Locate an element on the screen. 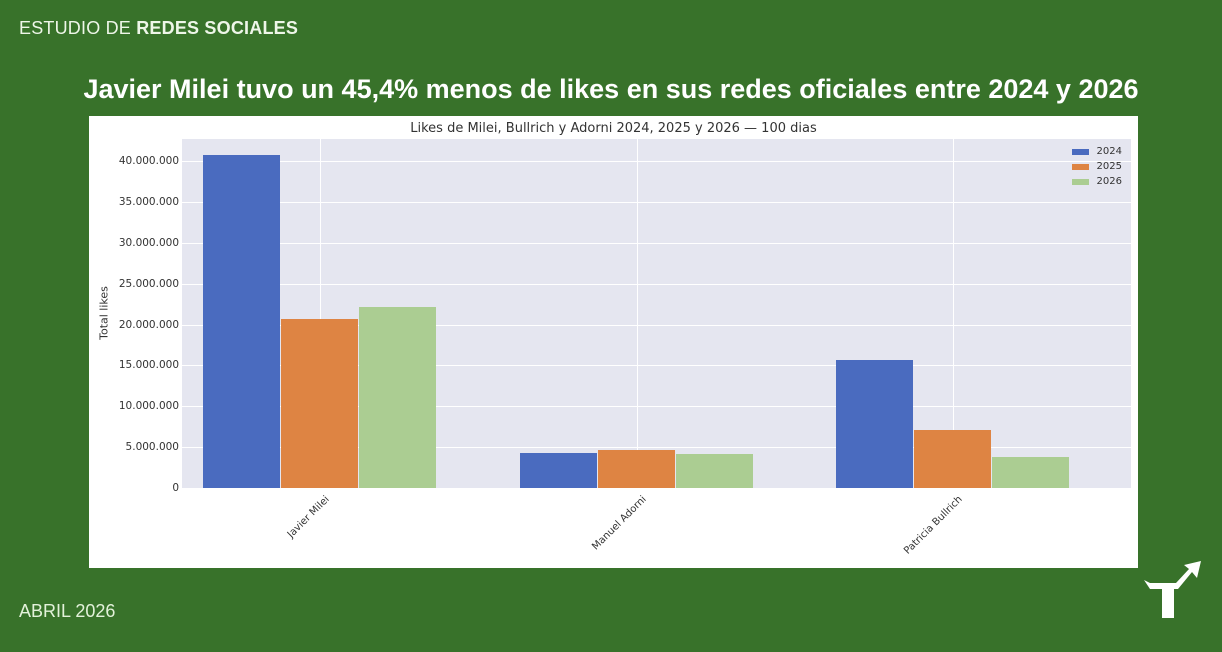 The width and height of the screenshot is (1222, 652). y-tick-label: 0 is located at coordinates (175, 488).